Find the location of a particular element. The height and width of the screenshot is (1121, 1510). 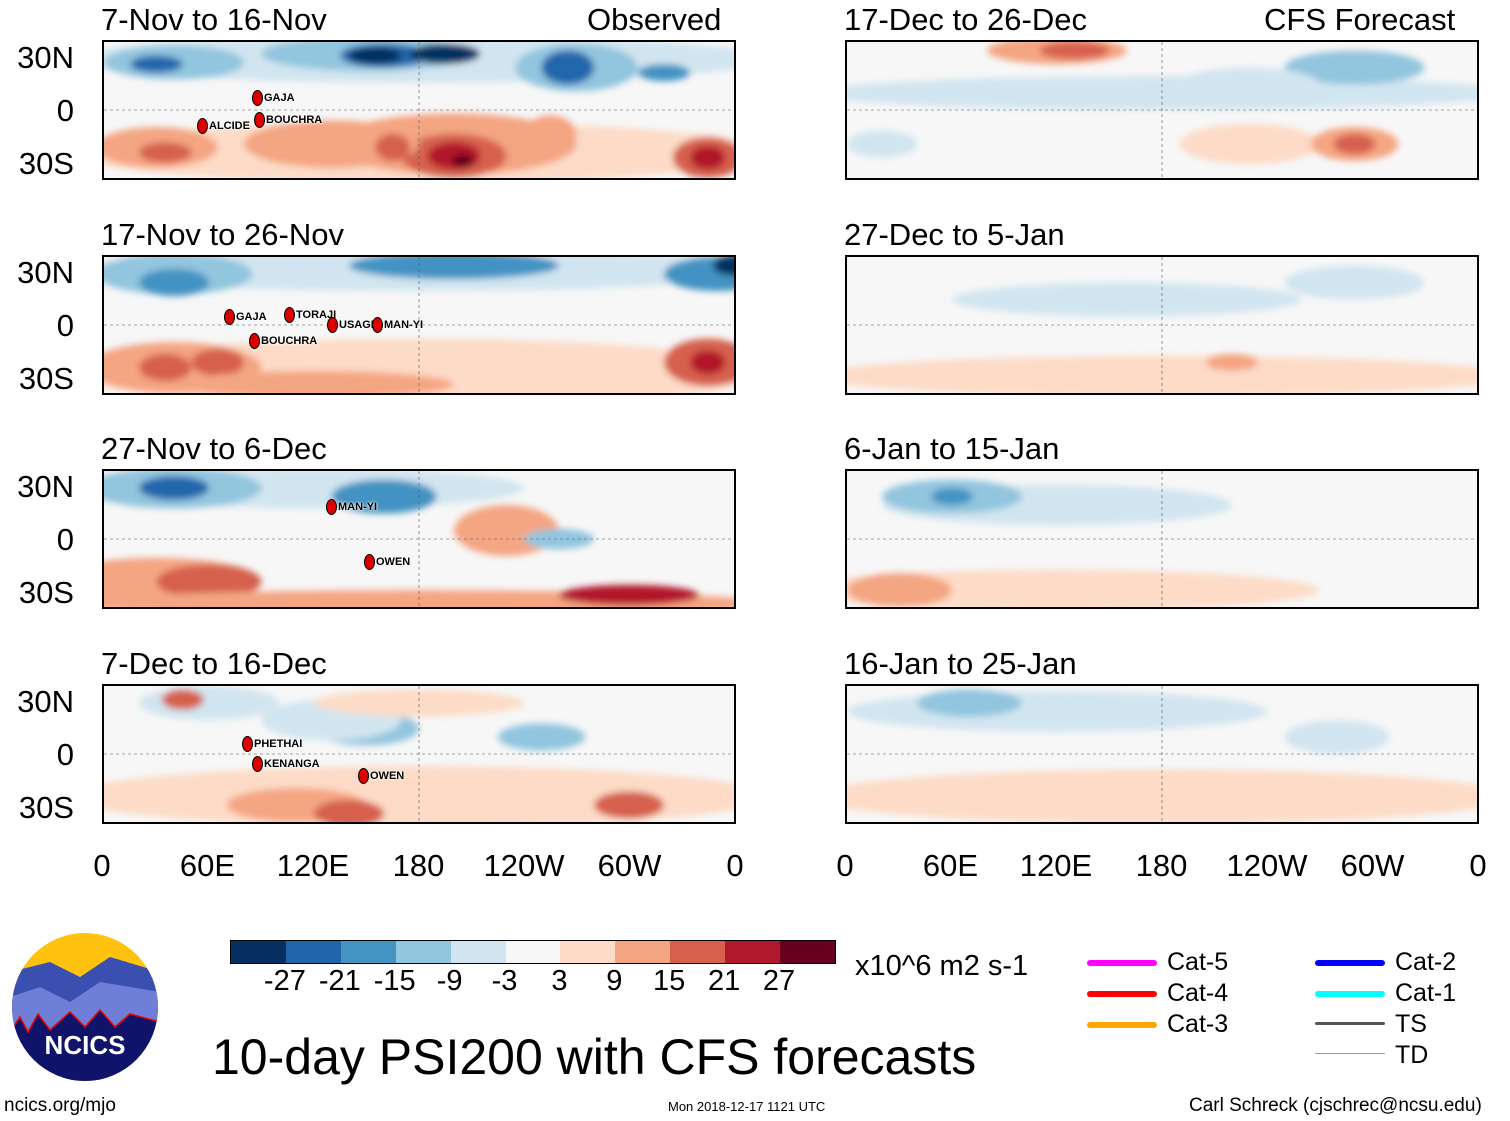

svg-text: NCICS is located at coordinates (85, 1045).